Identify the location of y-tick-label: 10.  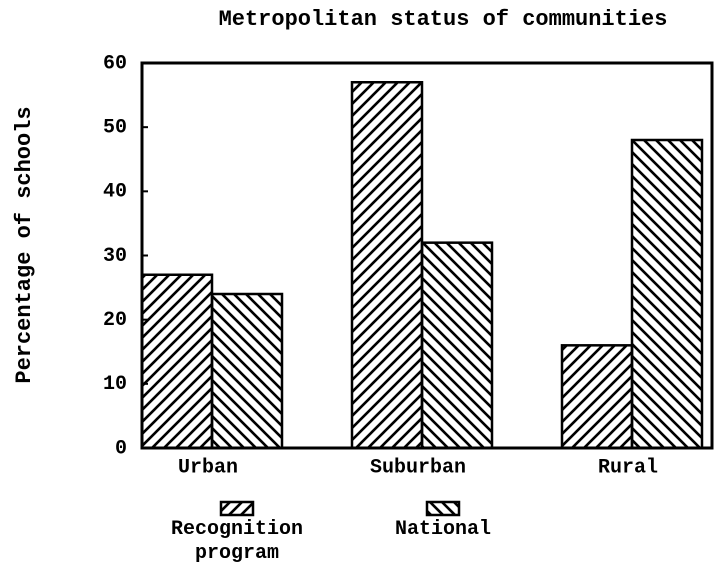
(115, 384).